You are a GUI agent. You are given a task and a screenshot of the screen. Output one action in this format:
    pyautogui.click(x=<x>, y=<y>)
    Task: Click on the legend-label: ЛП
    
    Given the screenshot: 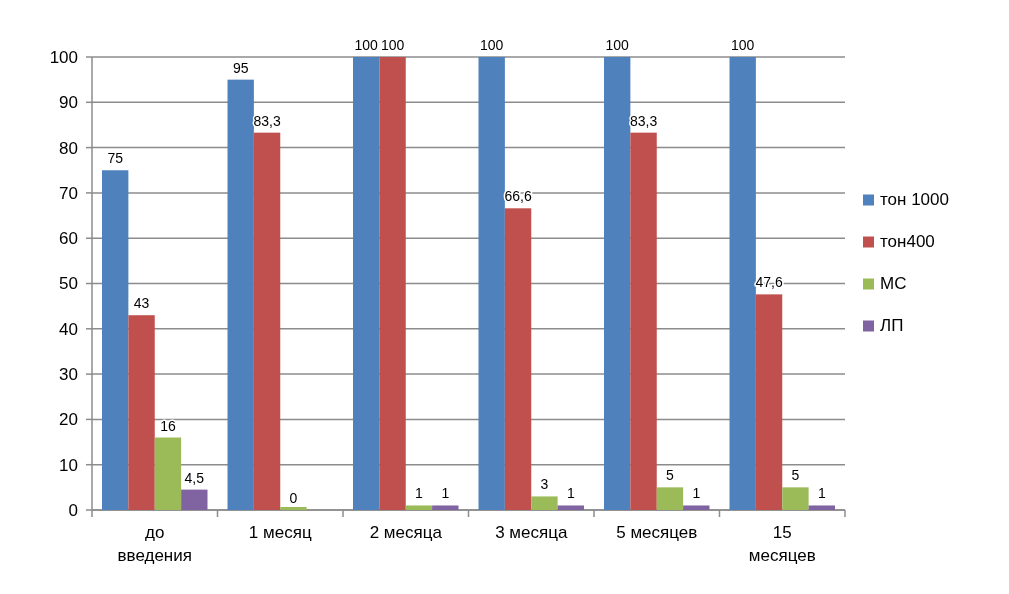 What is the action you would take?
    pyautogui.click(x=892, y=326)
    